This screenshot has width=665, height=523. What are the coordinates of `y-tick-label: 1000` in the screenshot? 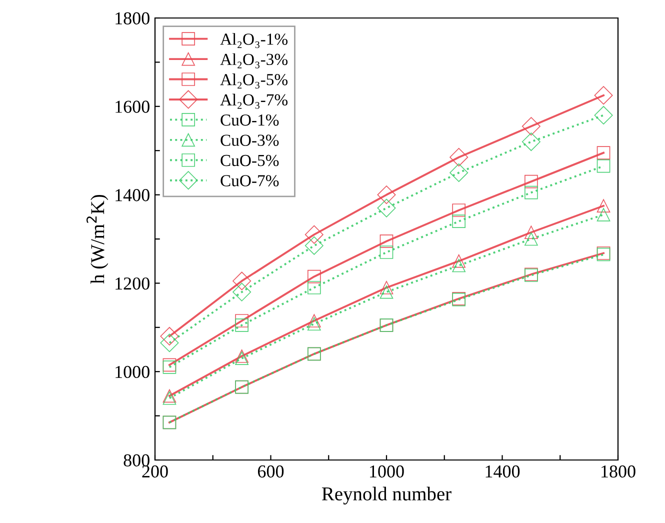 It's located at (133, 372).